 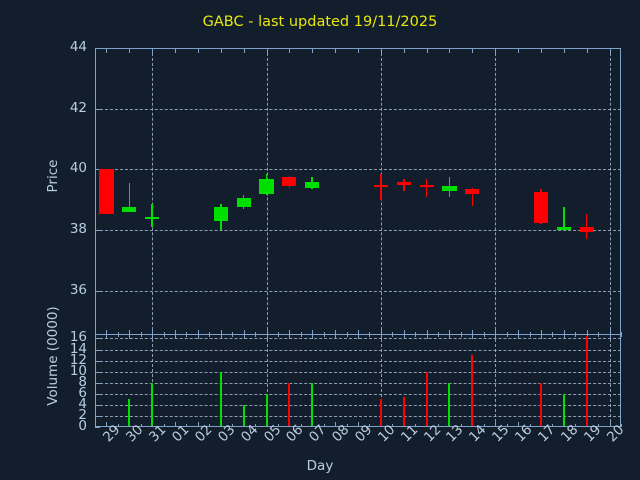 I want to click on x-tick-label: 01, so click(x=181, y=433).